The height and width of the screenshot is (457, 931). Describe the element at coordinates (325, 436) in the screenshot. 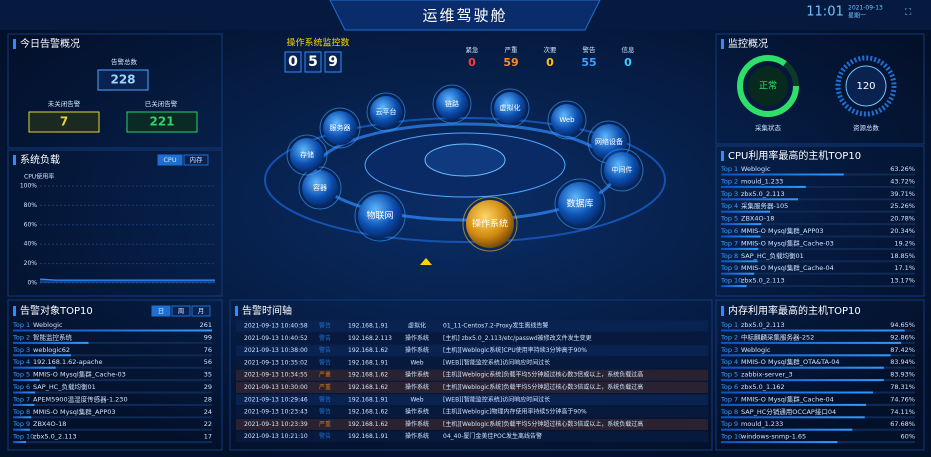

I see `severity: 警告` at that location.